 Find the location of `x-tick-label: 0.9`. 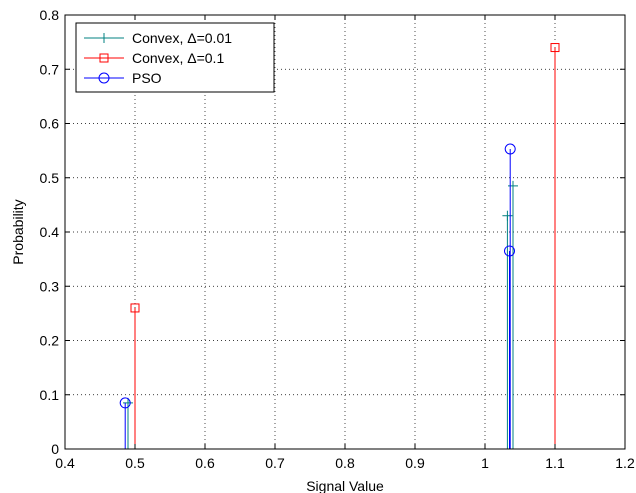

x-tick-label: 0.9 is located at coordinates (415, 463).